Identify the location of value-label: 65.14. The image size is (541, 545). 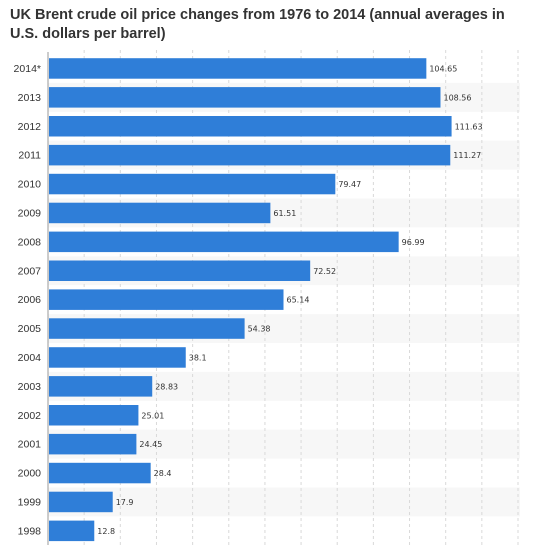
(298, 300).